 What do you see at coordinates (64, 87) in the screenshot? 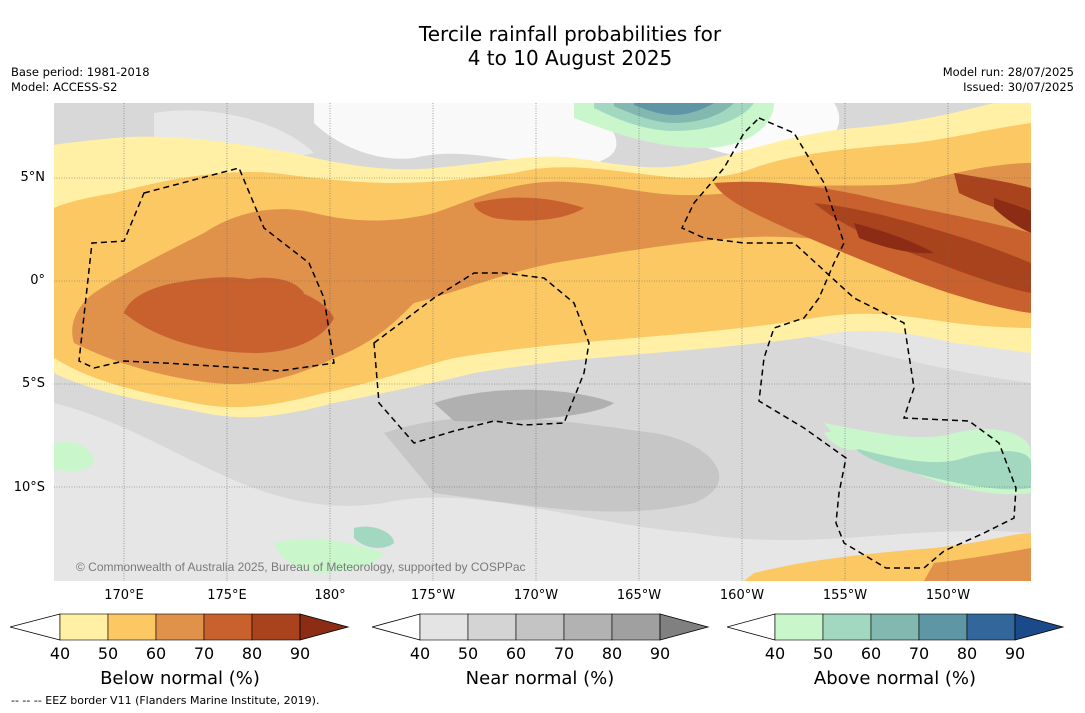
I see `model-name: Model: ACCESS-S2` at bounding box center [64, 87].